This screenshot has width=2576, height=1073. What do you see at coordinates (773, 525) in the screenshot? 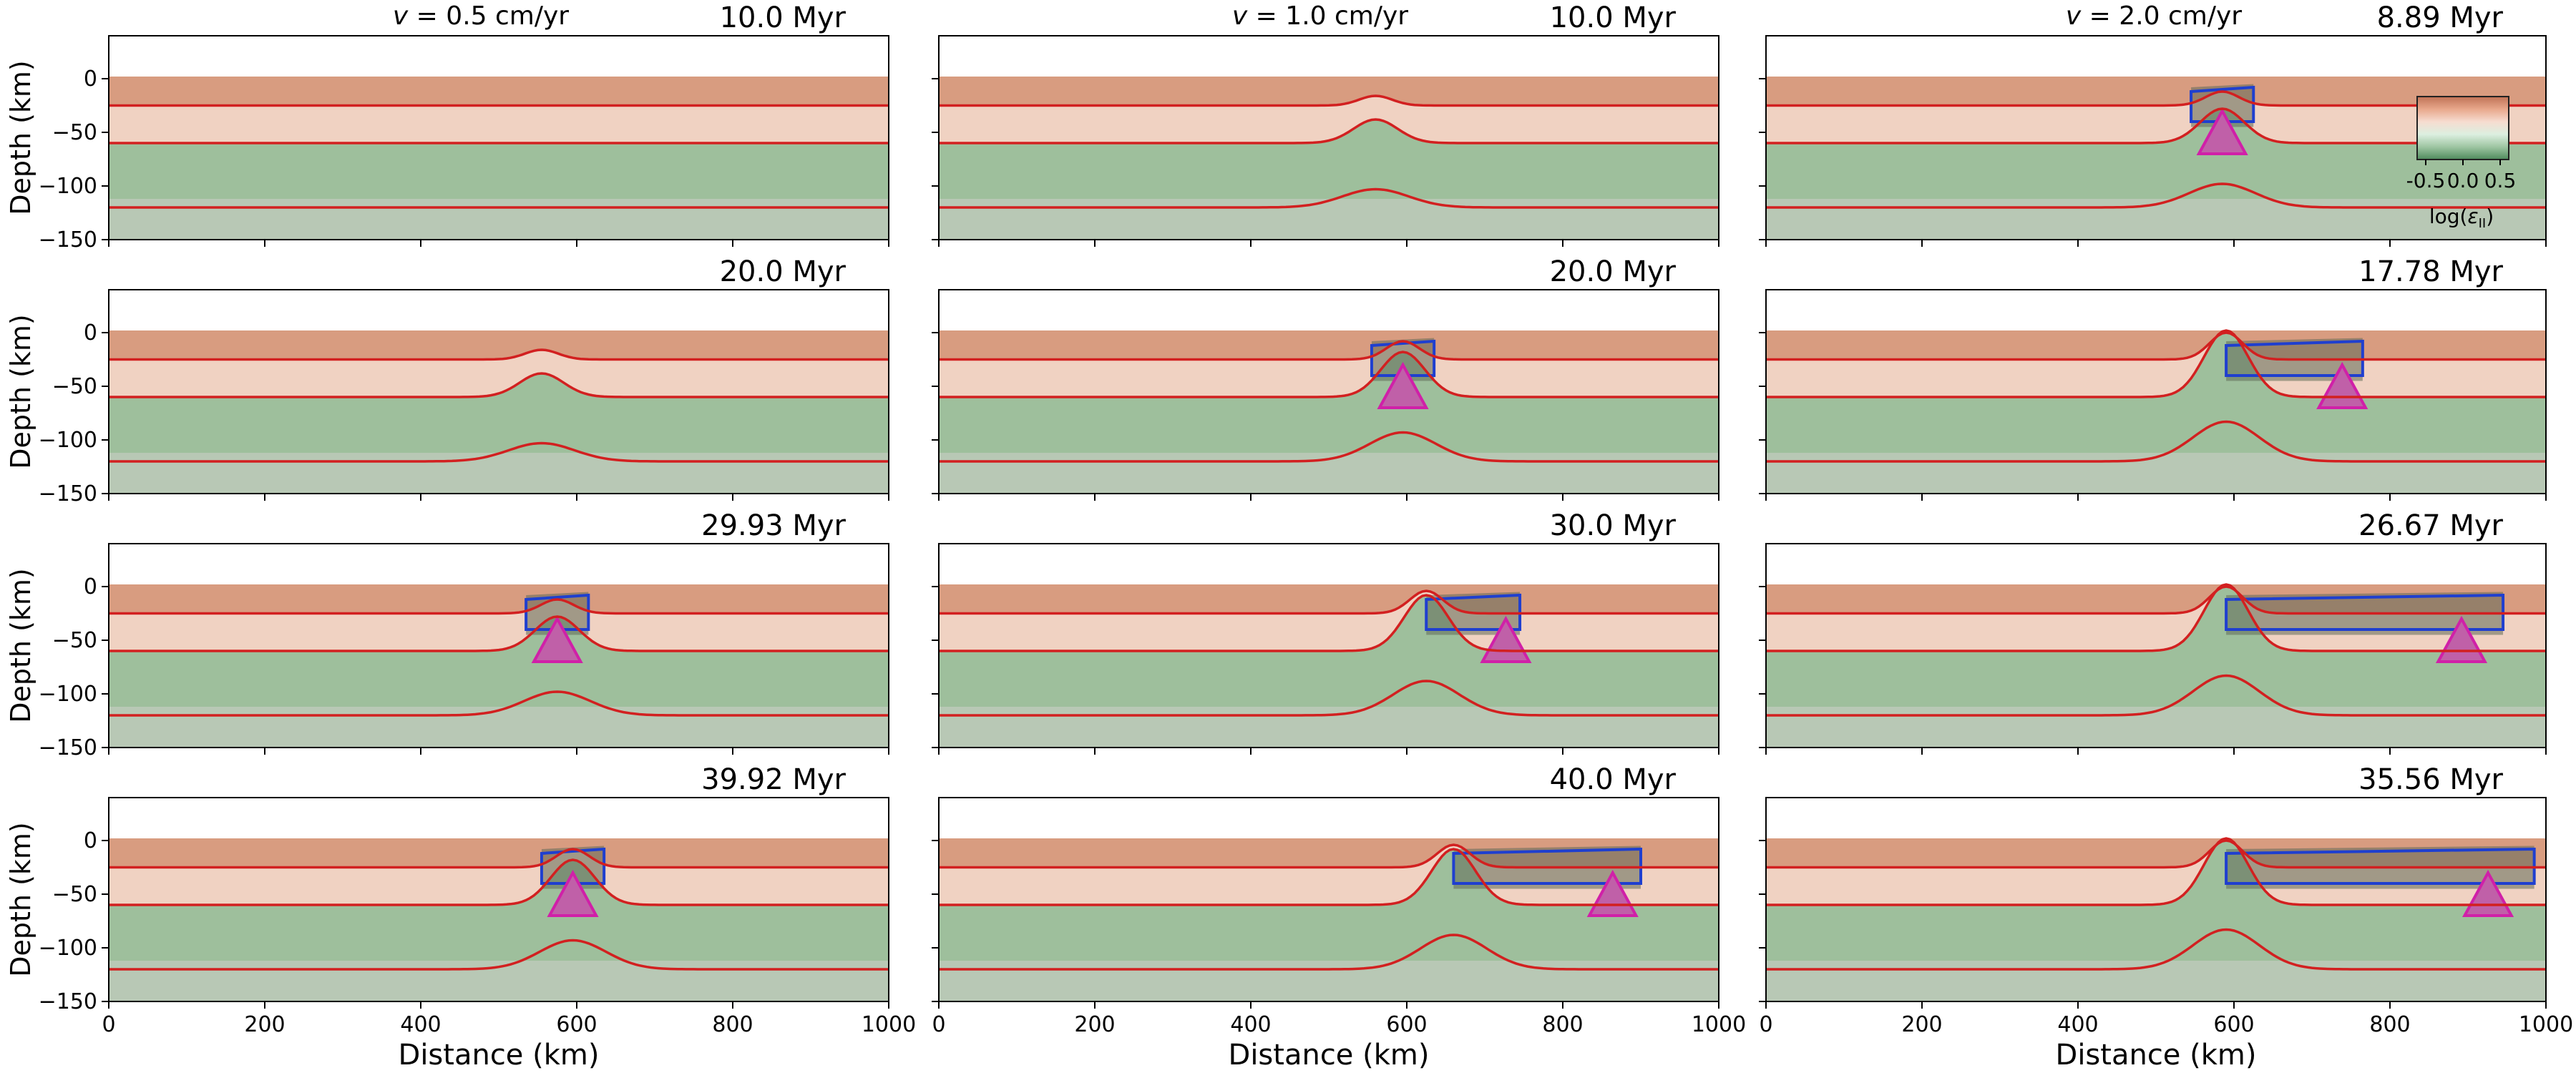
I see `panel-time-label: 29.93 Myr` at bounding box center [773, 525].